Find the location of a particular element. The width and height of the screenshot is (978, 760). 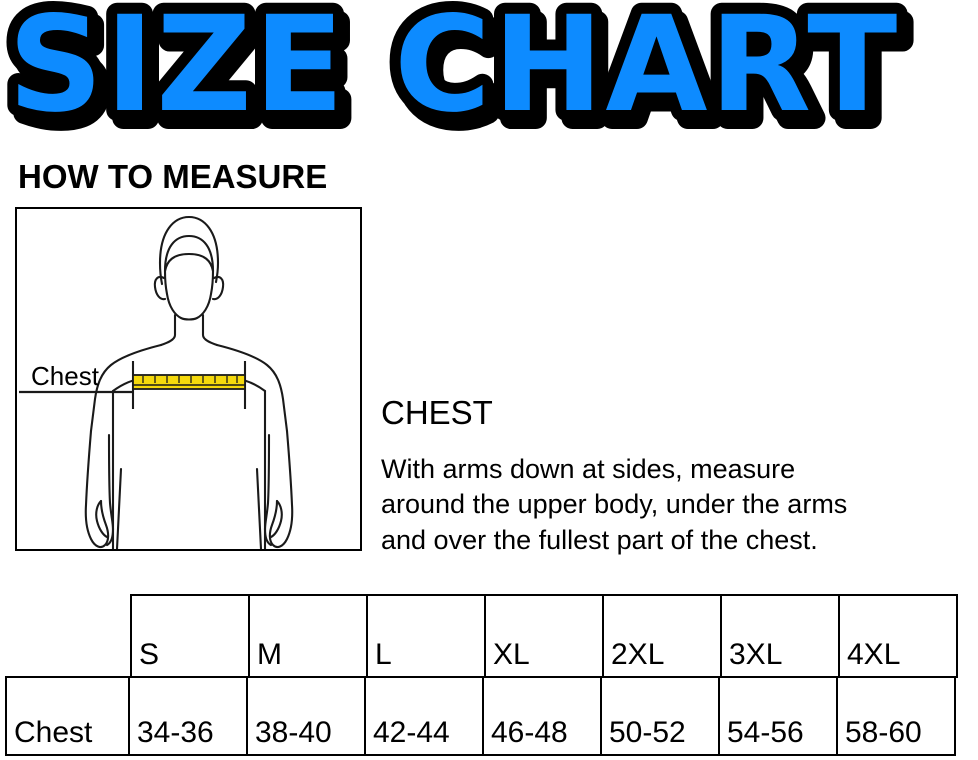

right-ear is located at coordinates (218, 288).